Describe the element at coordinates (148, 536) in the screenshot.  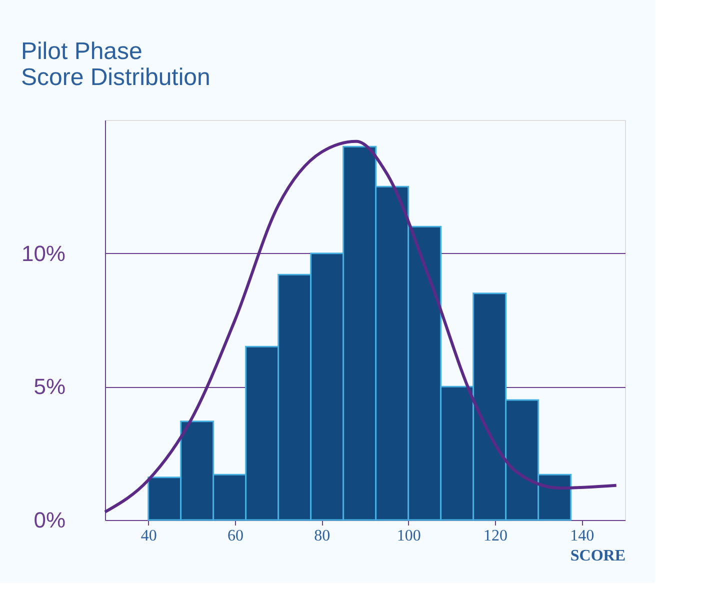
I see `x-tick-label: 40` at that location.